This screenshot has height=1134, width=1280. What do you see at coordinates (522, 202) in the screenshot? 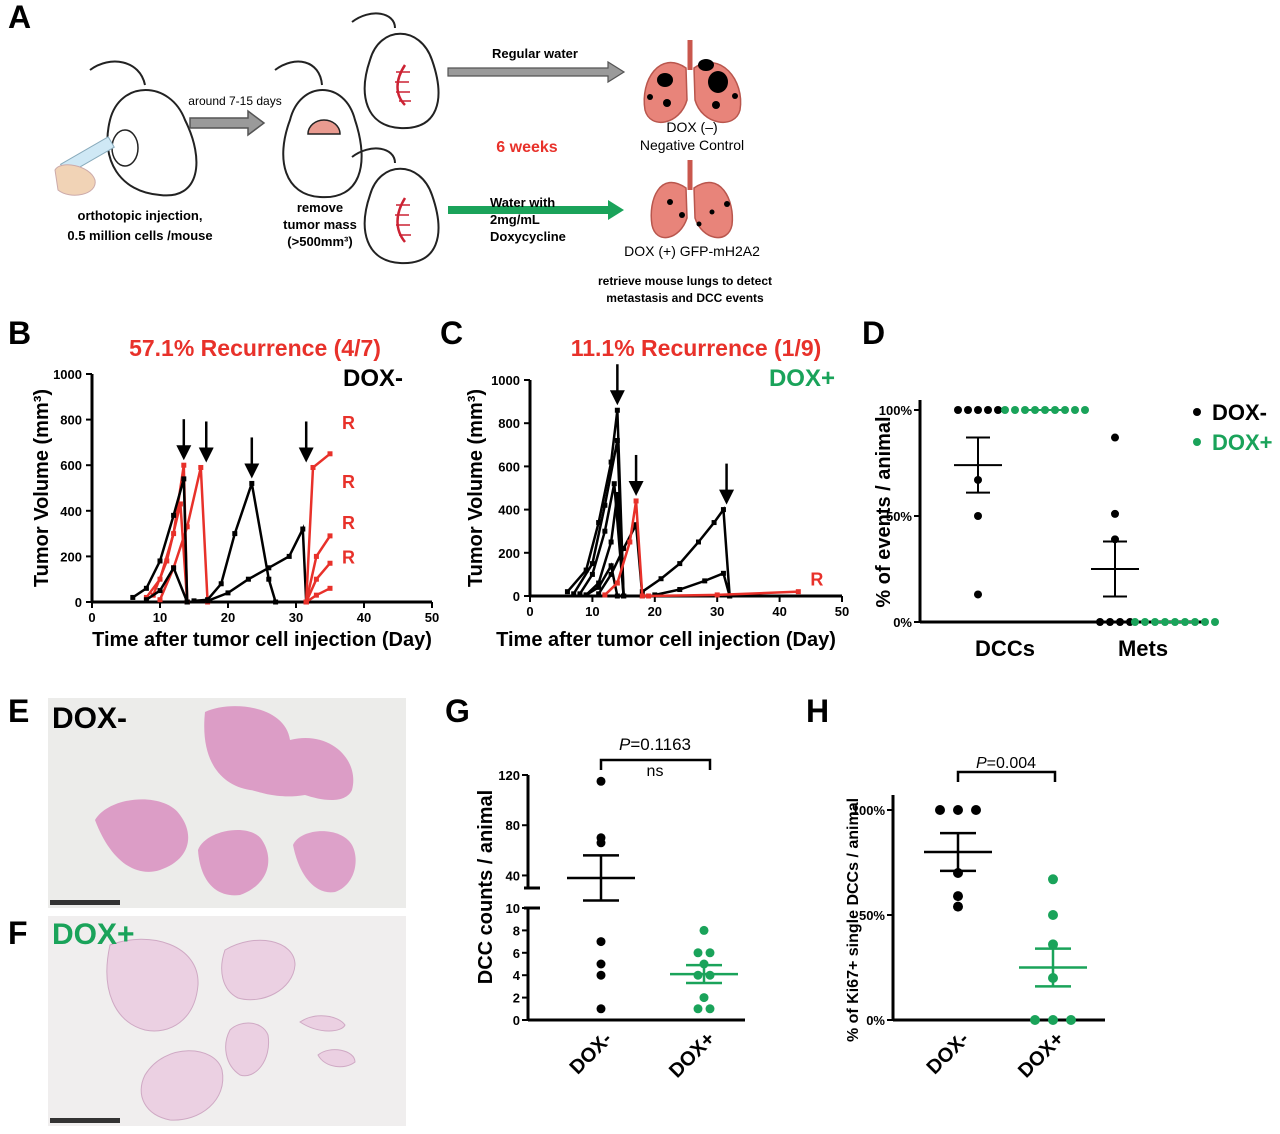
I see `dox-water-line-1: Water with` at bounding box center [522, 202].